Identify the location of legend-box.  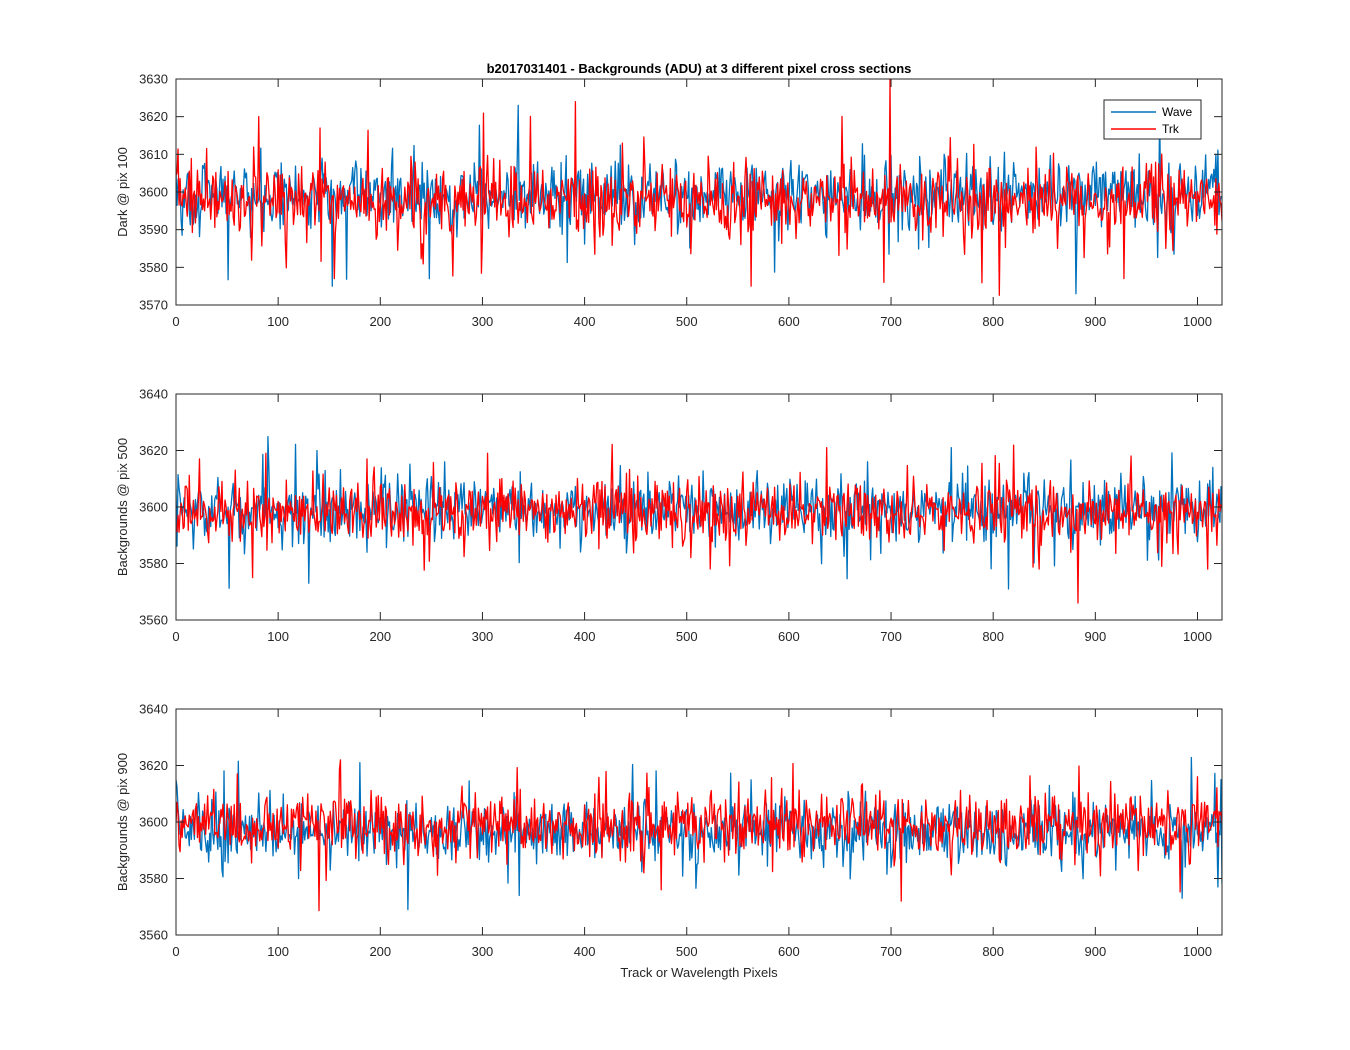
(1152, 119).